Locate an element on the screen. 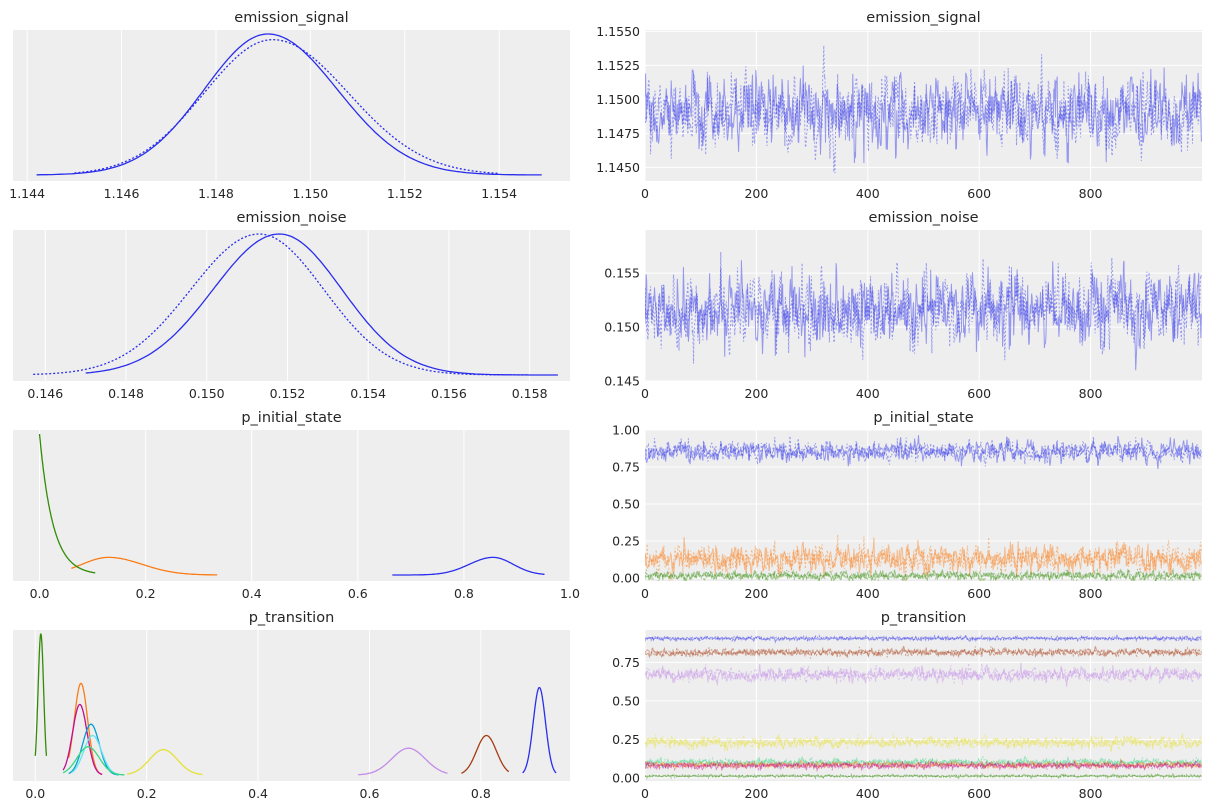 This screenshot has height=811, width=1211. x-tick-label: 0.6 is located at coordinates (358, 593).